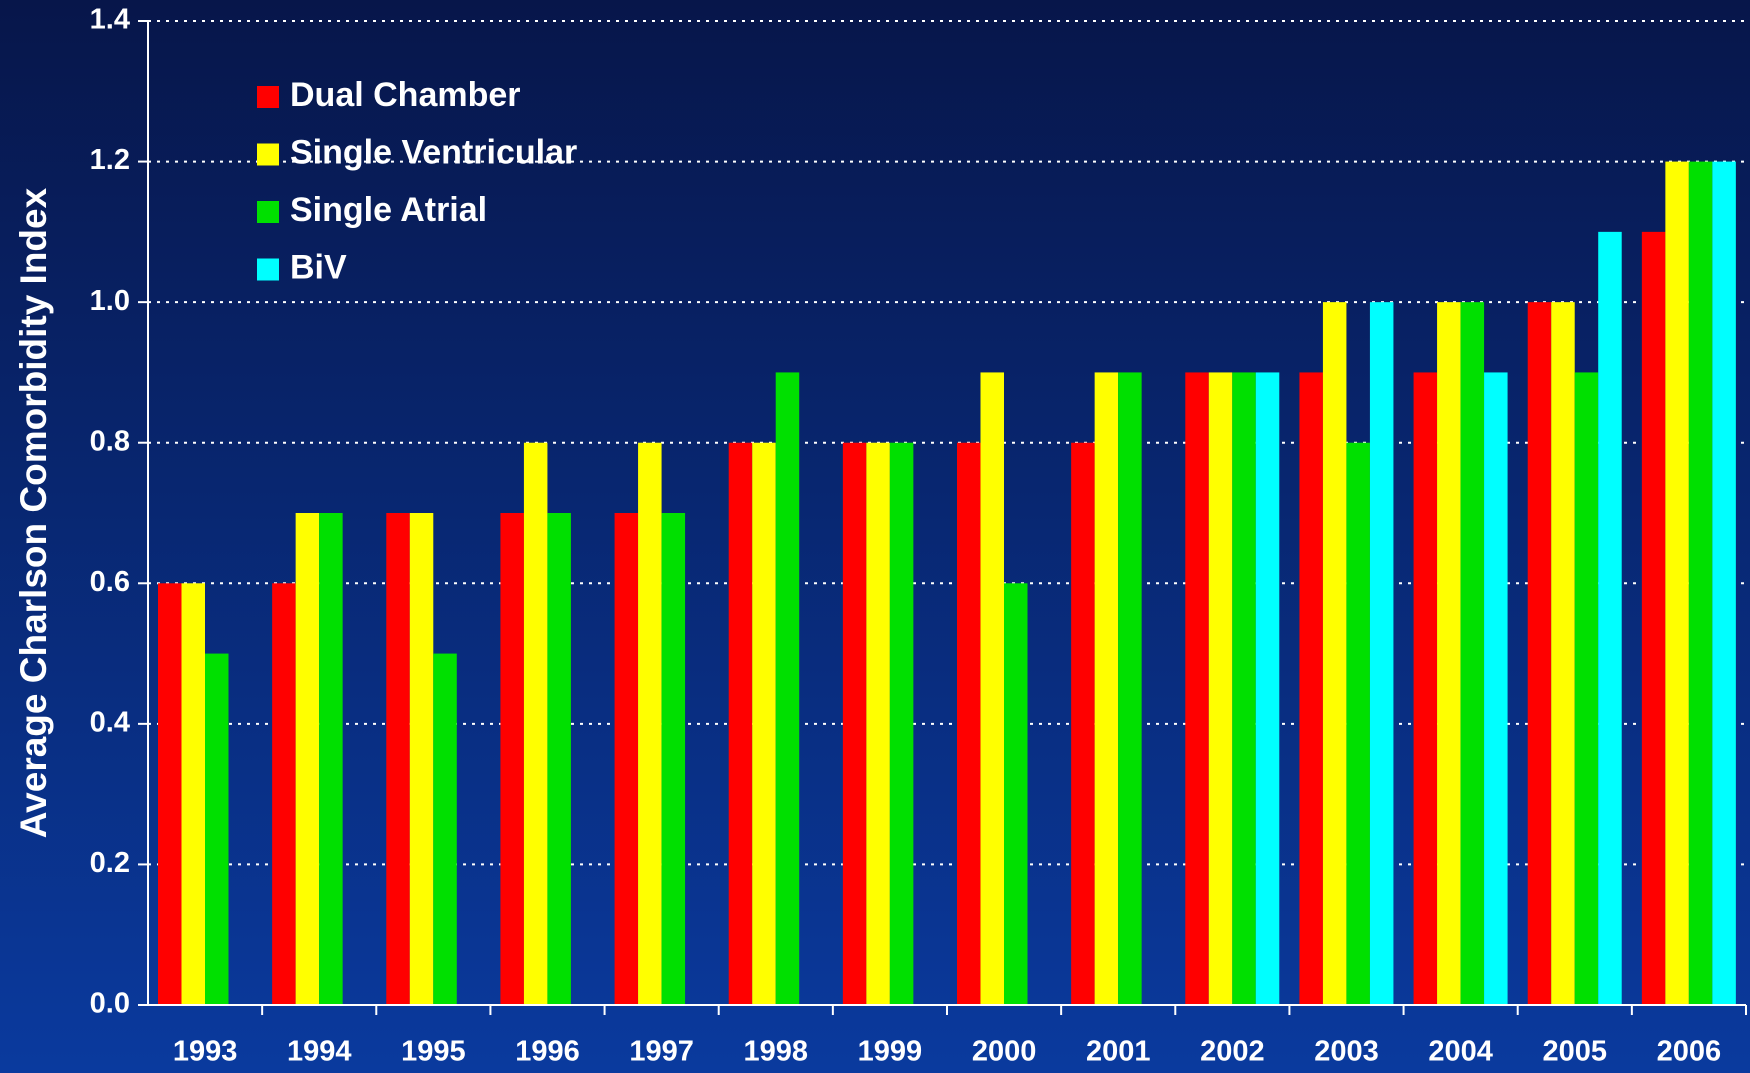 Image resolution: width=1750 pixels, height=1073 pixels. I want to click on x-tick-label: 2003, so click(1346, 1052).